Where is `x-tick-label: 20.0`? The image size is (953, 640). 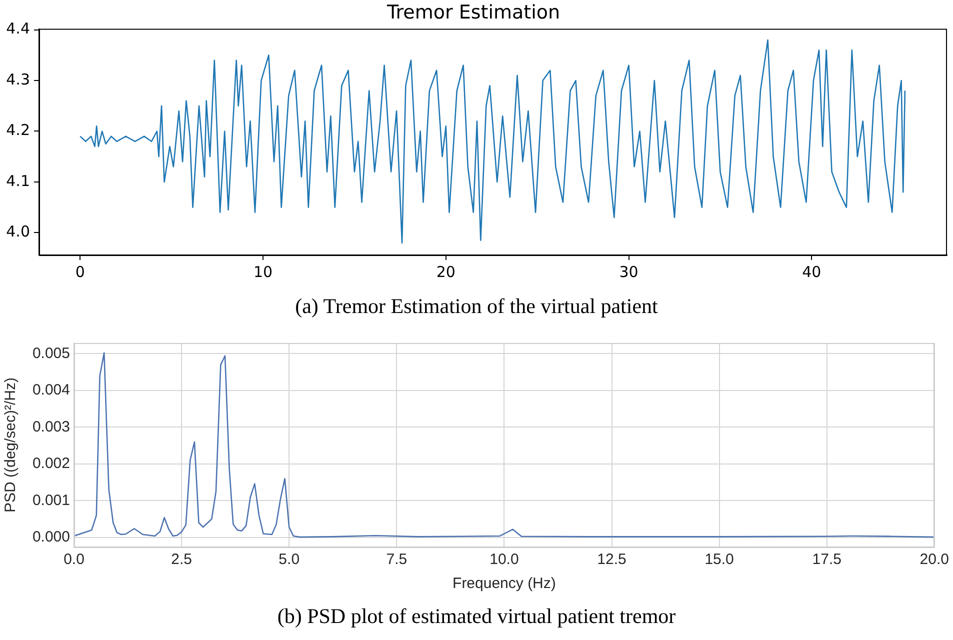 x-tick-label: 20.0 is located at coordinates (935, 559).